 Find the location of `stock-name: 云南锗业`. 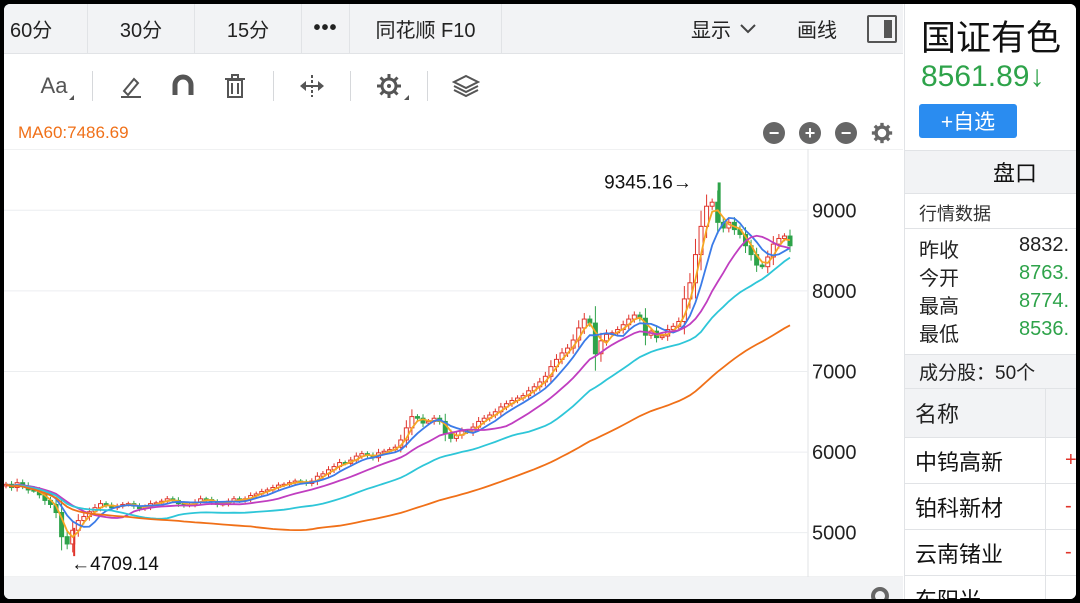

stock-name: 云南锗业 is located at coordinates (959, 554).